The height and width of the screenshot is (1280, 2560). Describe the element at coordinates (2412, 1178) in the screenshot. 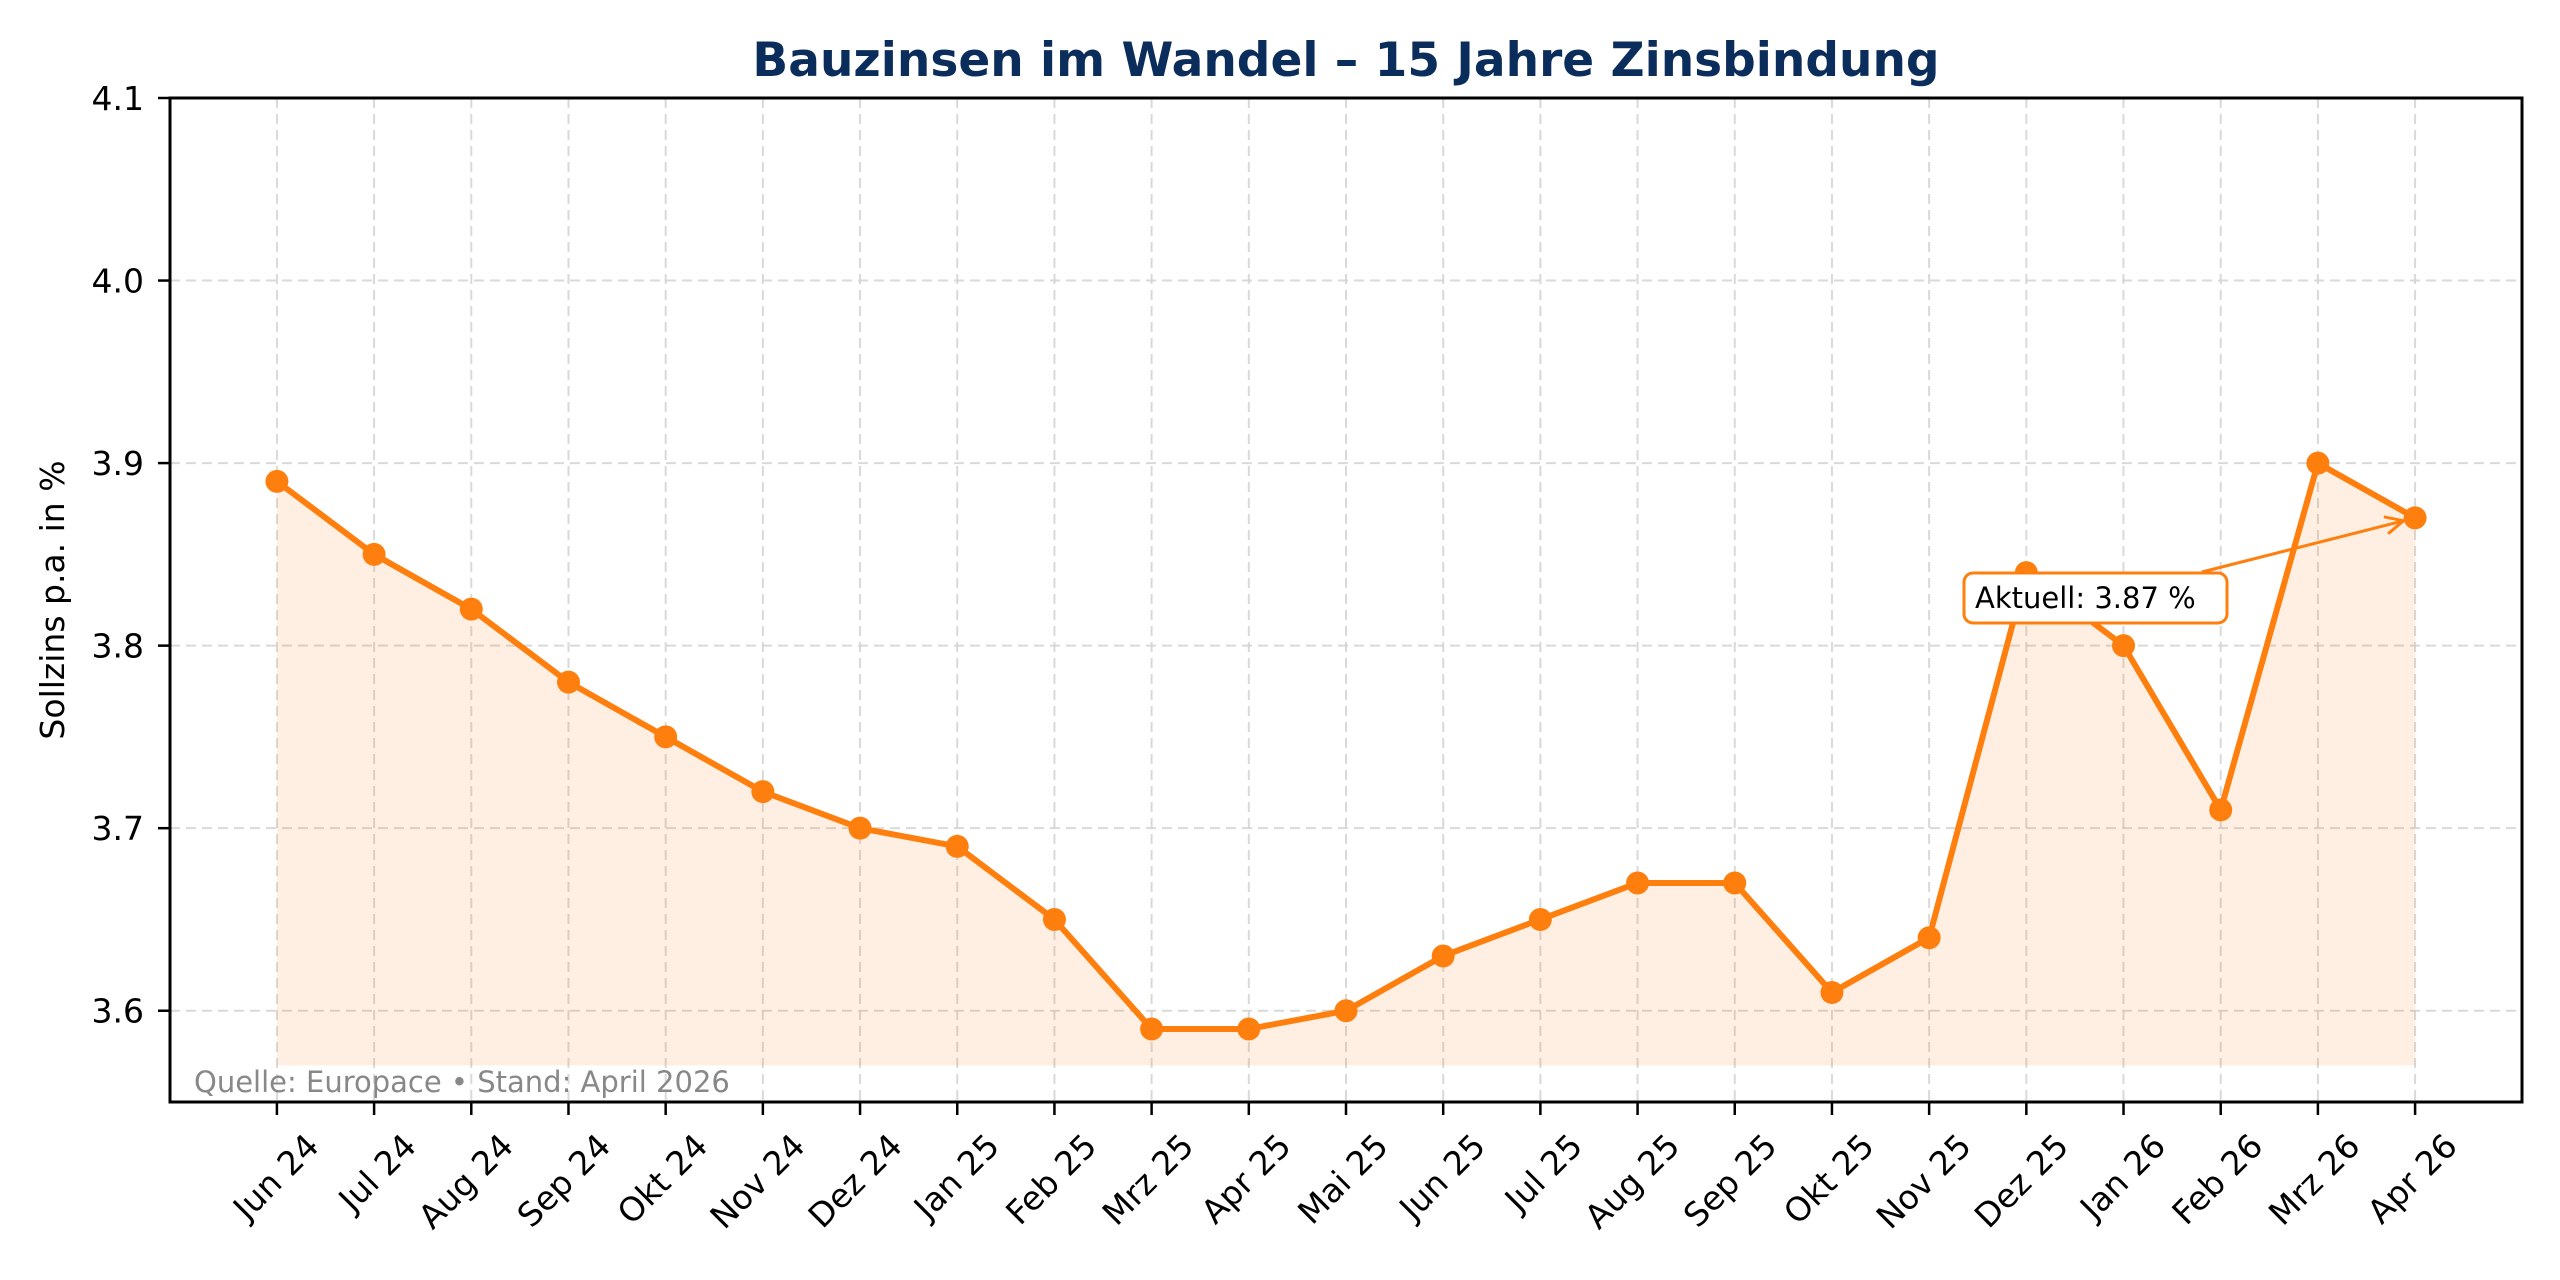

I see `x-tick-label: Apr 26` at that location.